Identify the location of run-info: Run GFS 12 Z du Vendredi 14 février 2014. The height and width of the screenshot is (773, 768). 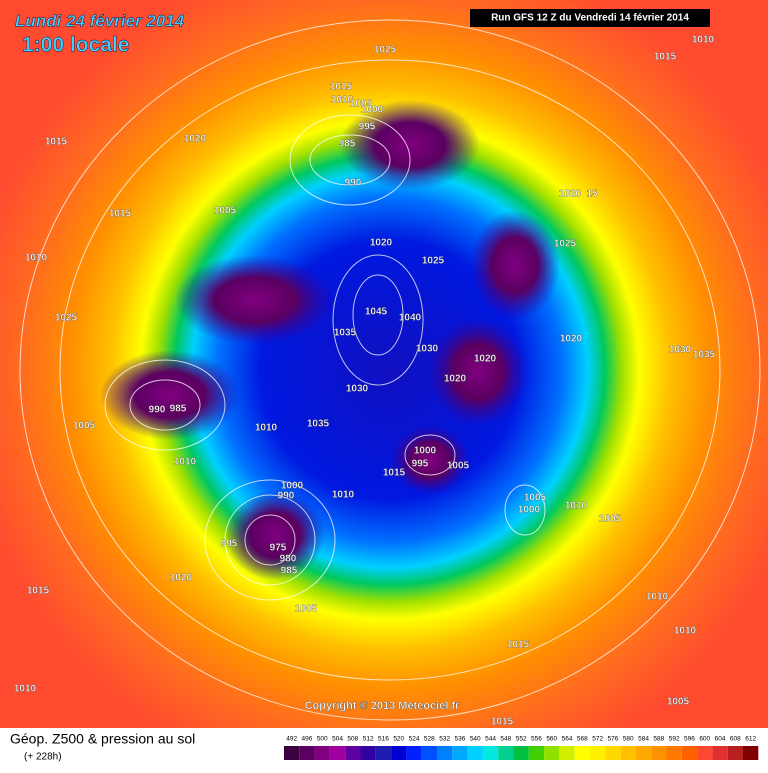
(590, 18).